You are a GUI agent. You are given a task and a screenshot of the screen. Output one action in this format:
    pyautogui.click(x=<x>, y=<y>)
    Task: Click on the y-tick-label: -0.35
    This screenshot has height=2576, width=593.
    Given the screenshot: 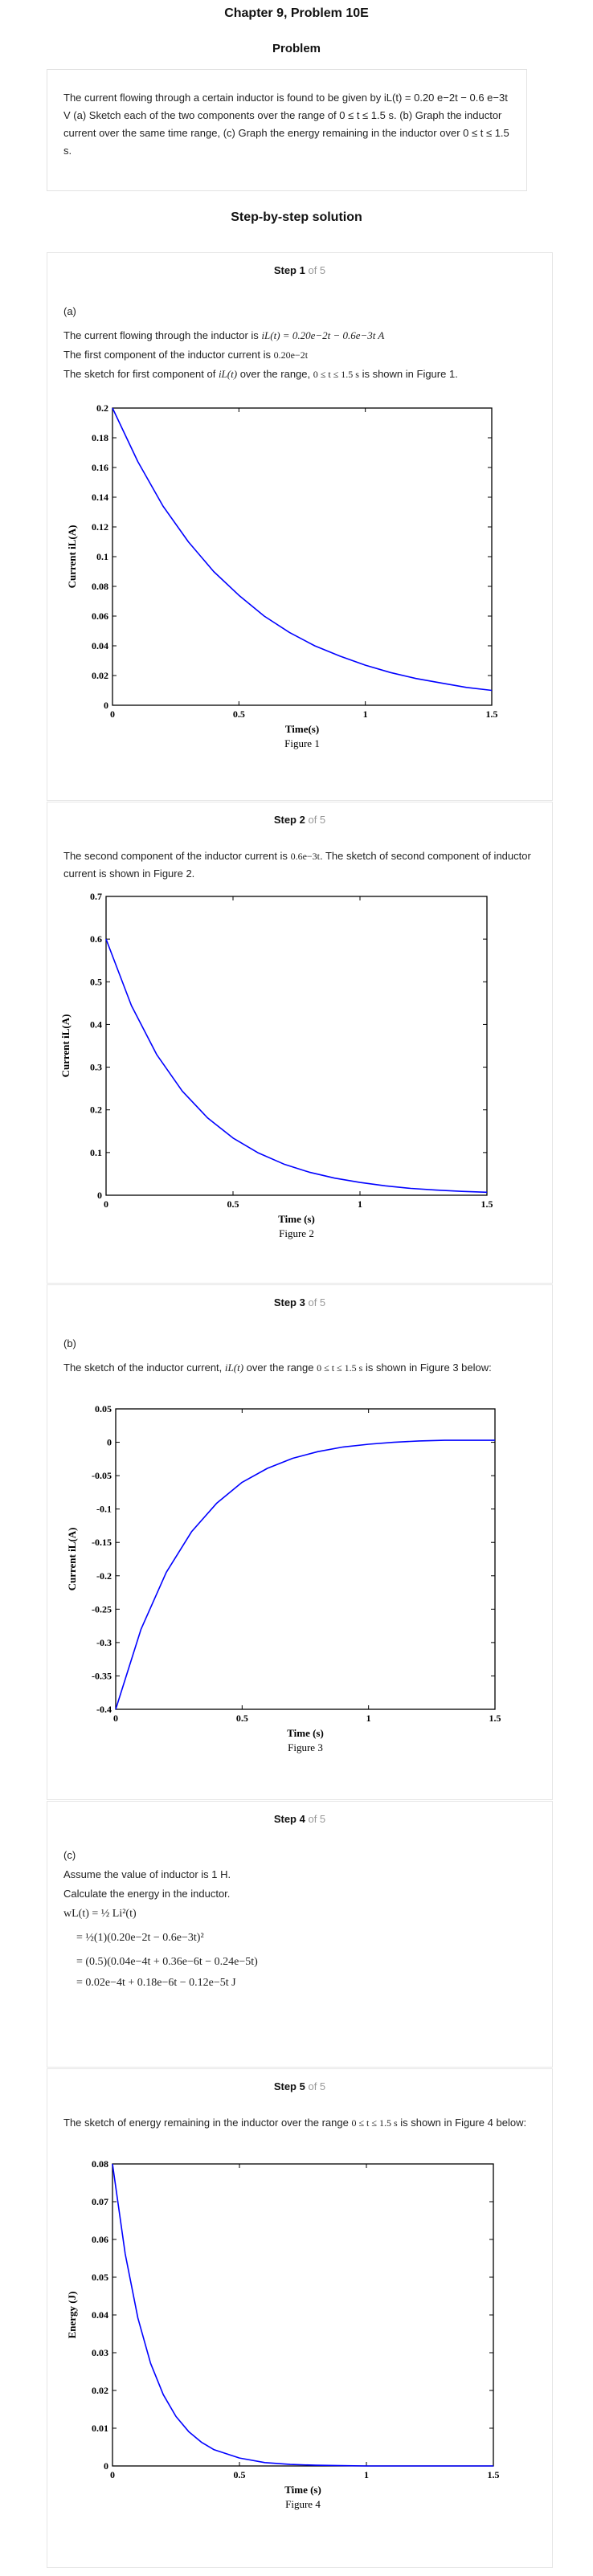 What is the action you would take?
    pyautogui.click(x=102, y=1675)
    